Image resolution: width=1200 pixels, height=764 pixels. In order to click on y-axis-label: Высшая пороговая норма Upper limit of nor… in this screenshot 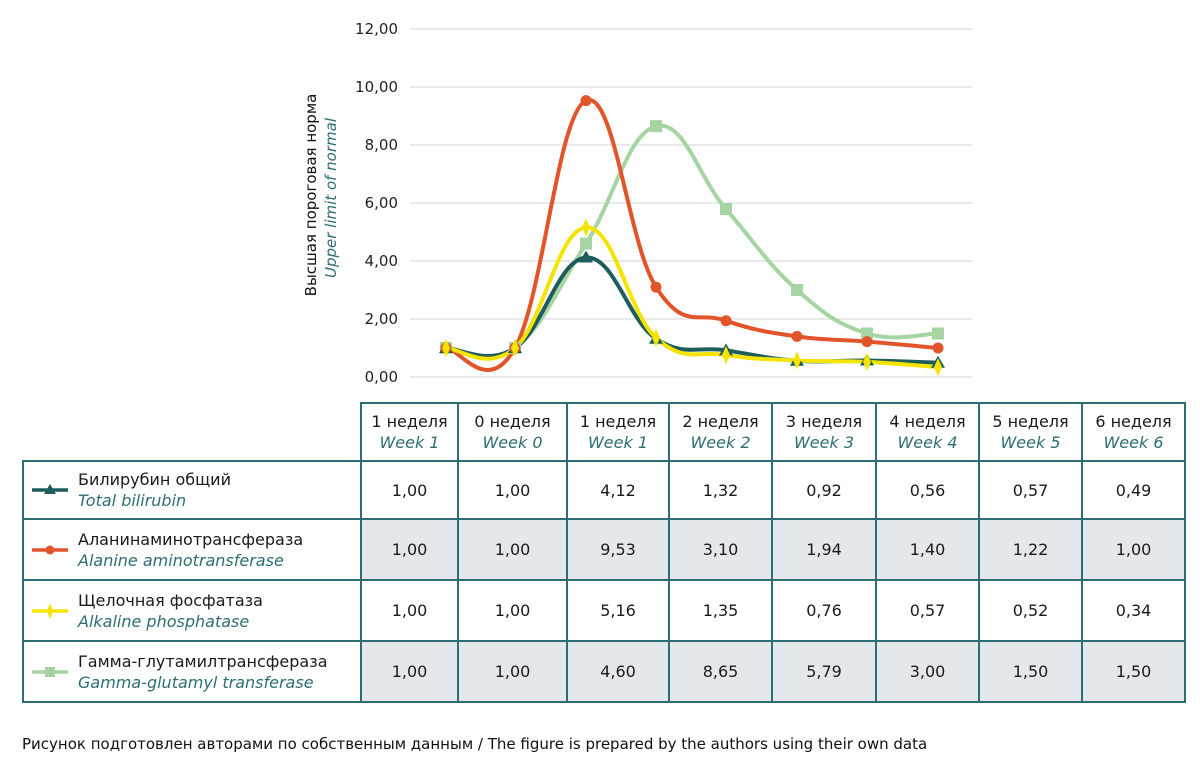, I will do `click(321, 195)`.